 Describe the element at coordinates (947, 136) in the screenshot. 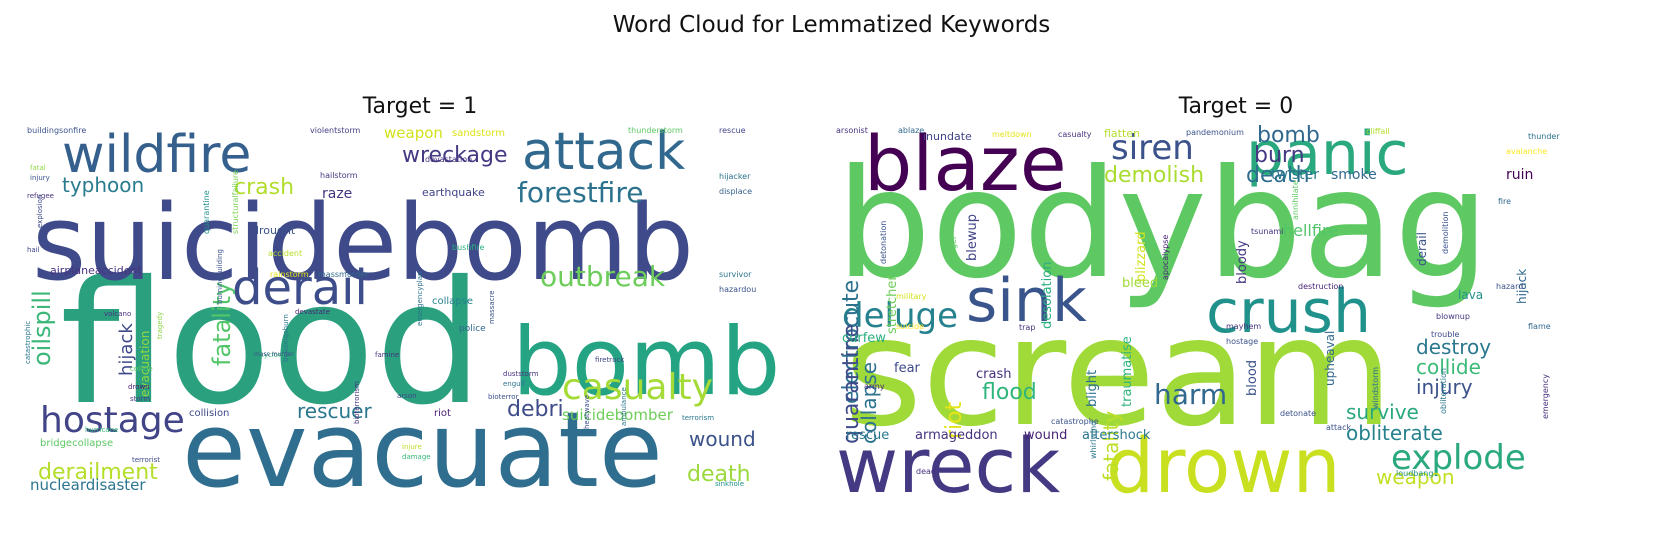

I see `word-inundate: inundate` at that location.